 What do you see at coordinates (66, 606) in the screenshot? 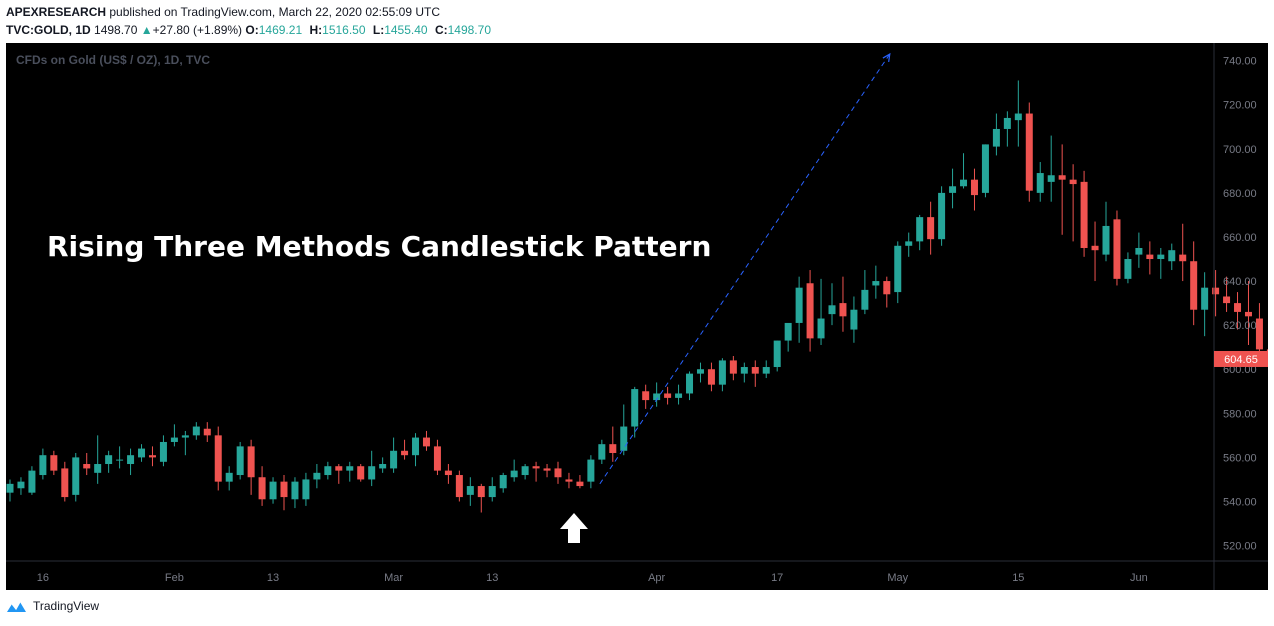
I see `tradingview-brand: TradingView` at bounding box center [66, 606].